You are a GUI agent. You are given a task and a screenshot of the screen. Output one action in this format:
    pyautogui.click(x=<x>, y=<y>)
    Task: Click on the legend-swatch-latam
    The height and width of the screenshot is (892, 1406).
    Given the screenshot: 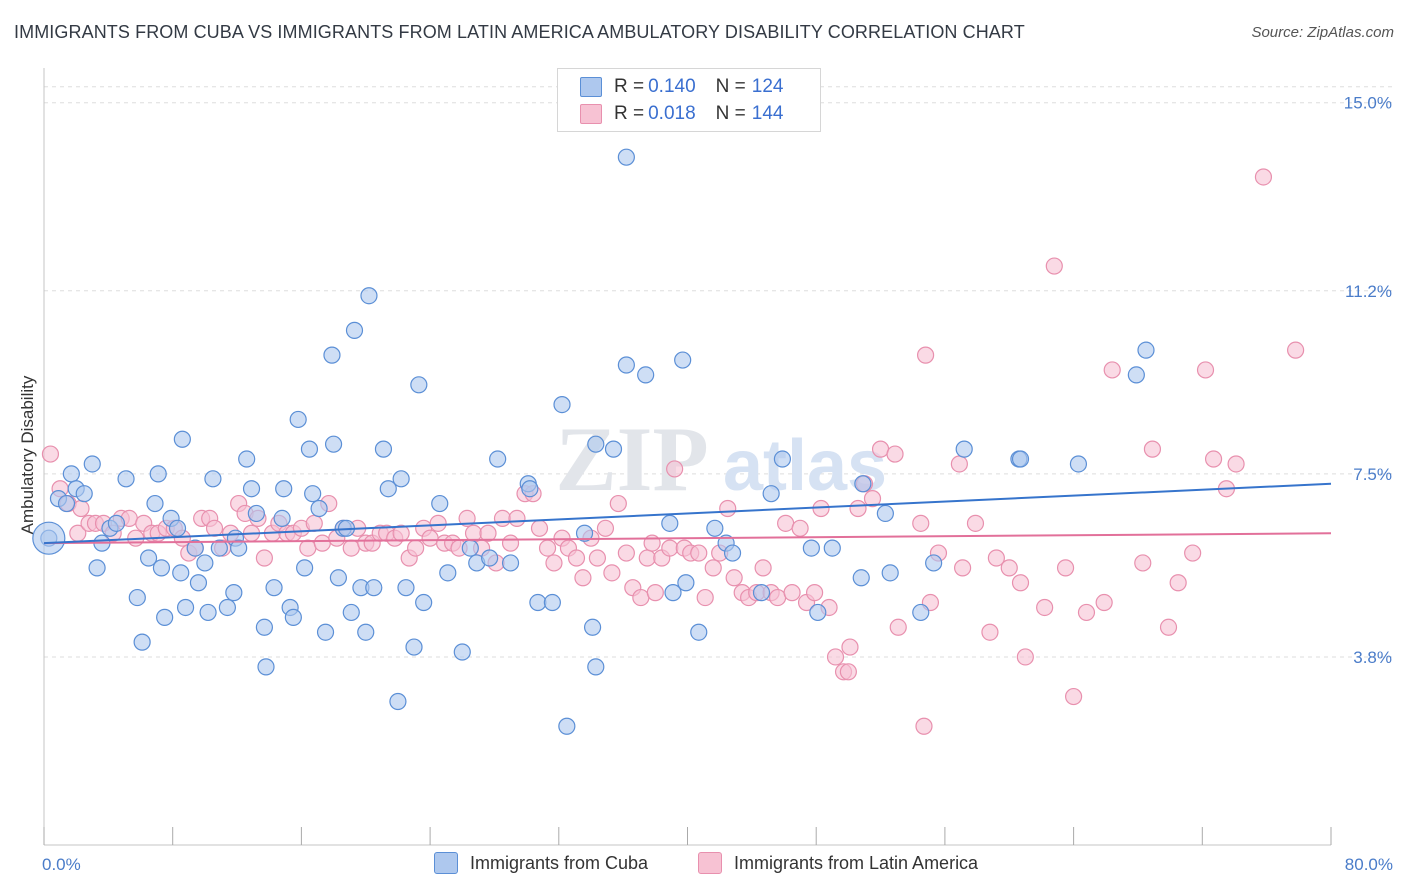 What is the action you would take?
    pyautogui.click(x=710, y=863)
    